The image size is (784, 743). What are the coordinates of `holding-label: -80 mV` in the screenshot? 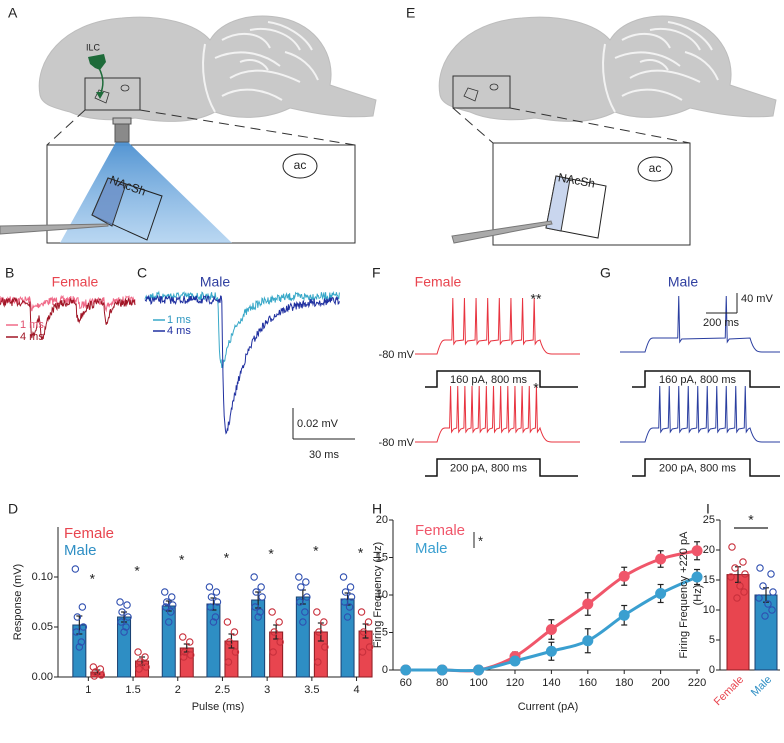 It's located at (397, 355).